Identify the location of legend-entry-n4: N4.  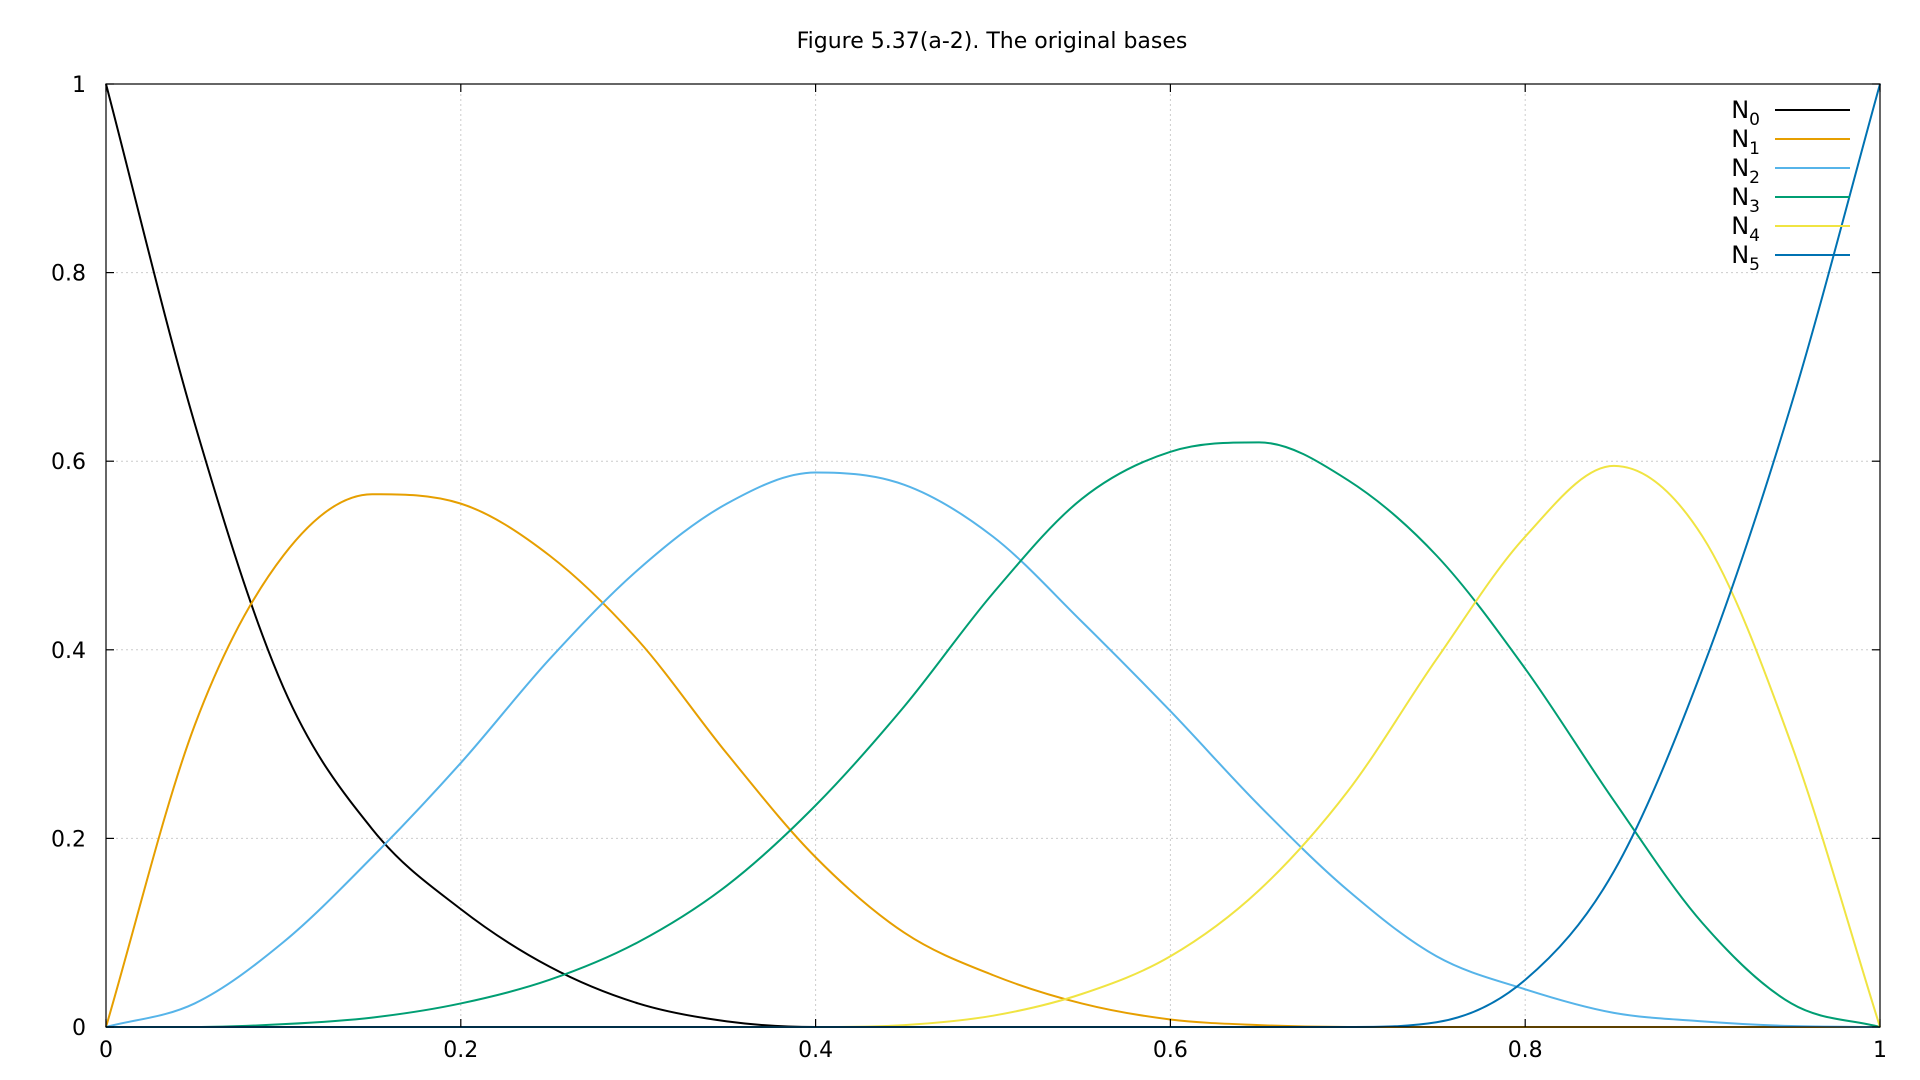
(1790, 229).